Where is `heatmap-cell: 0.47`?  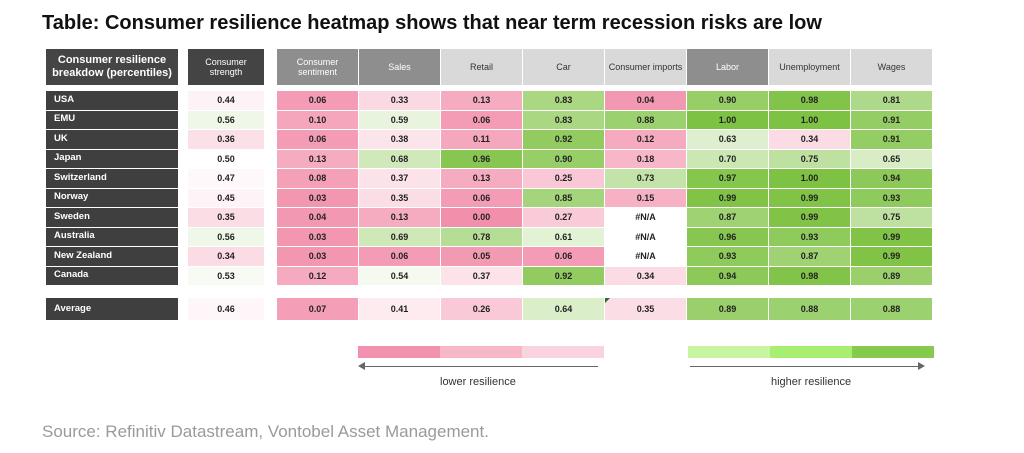
heatmap-cell: 0.47 is located at coordinates (226, 178).